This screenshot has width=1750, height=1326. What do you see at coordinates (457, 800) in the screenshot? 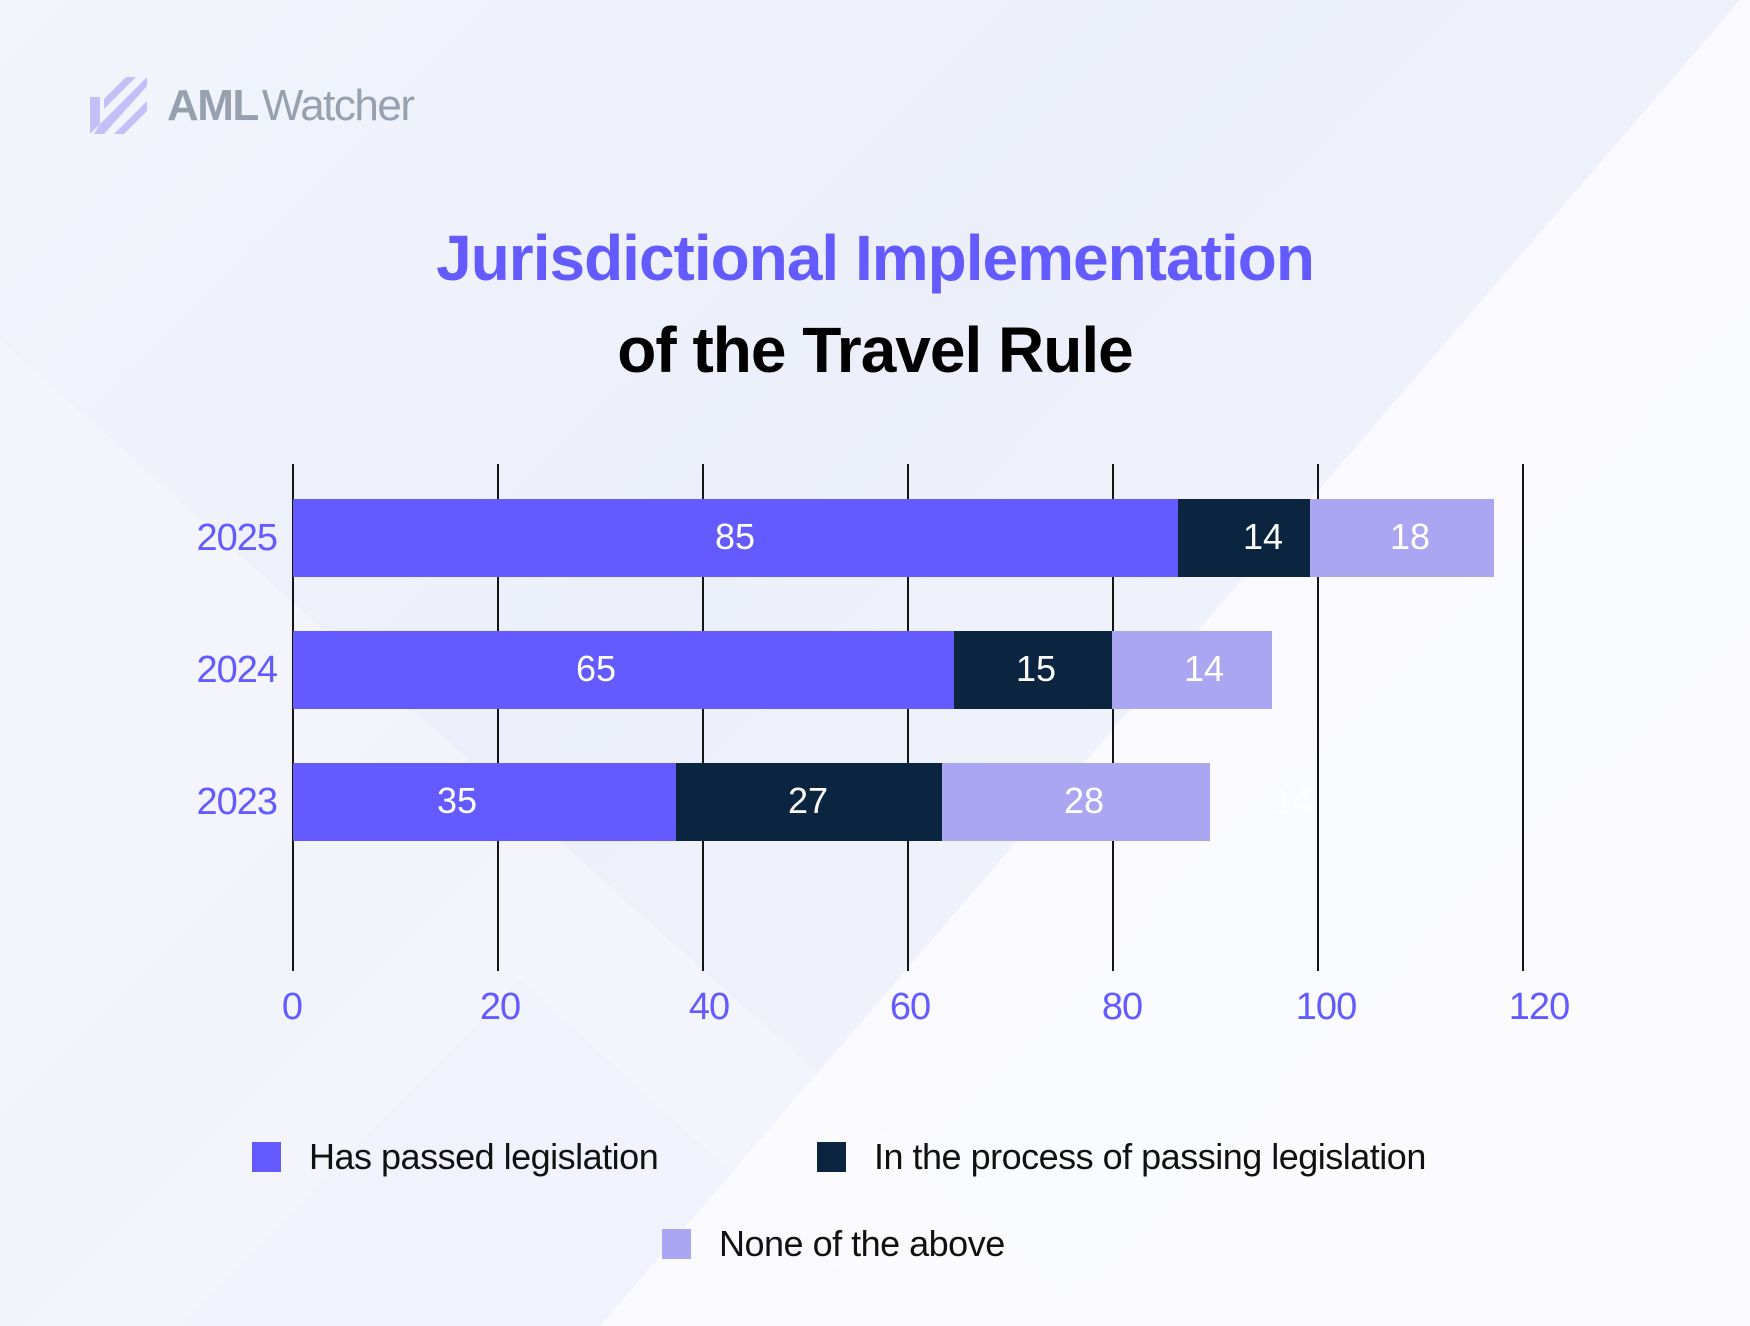
I see `segment-value-label: 35` at bounding box center [457, 800].